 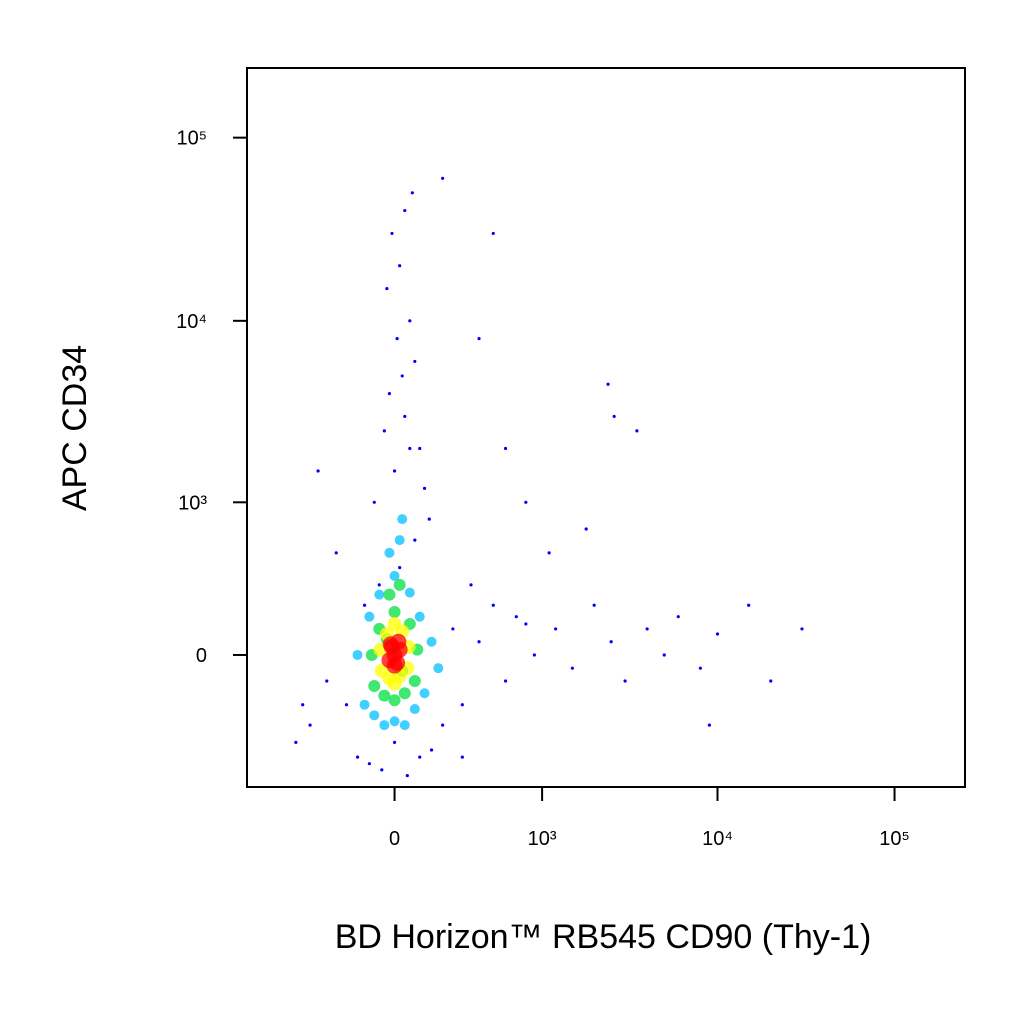 What do you see at coordinates (192, 503) in the screenshot?
I see `y-tick-label: 10³` at bounding box center [192, 503].